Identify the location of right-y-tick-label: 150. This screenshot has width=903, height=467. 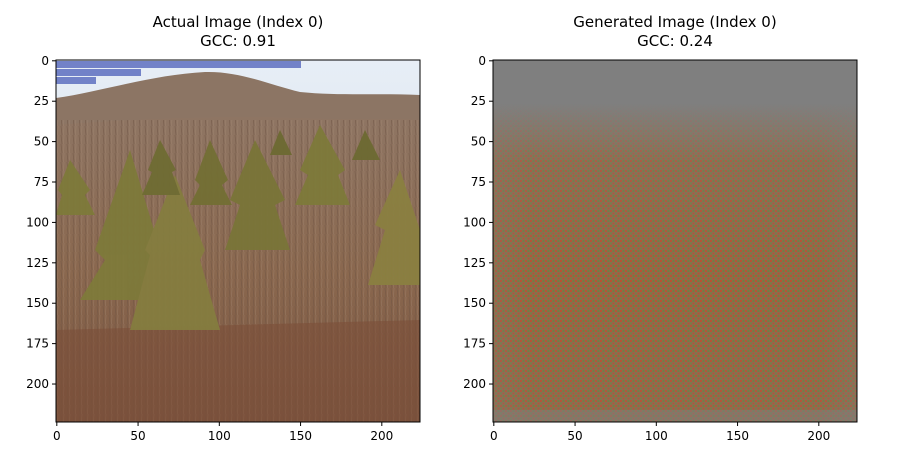
(474, 303).